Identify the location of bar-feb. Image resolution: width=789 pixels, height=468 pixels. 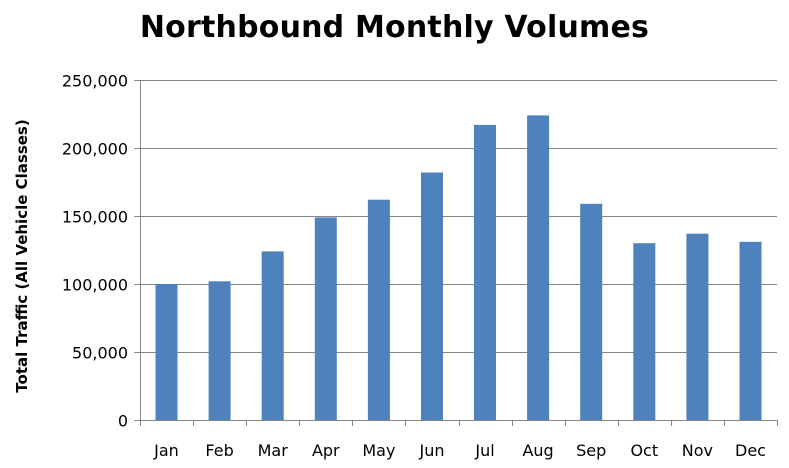
(219, 350).